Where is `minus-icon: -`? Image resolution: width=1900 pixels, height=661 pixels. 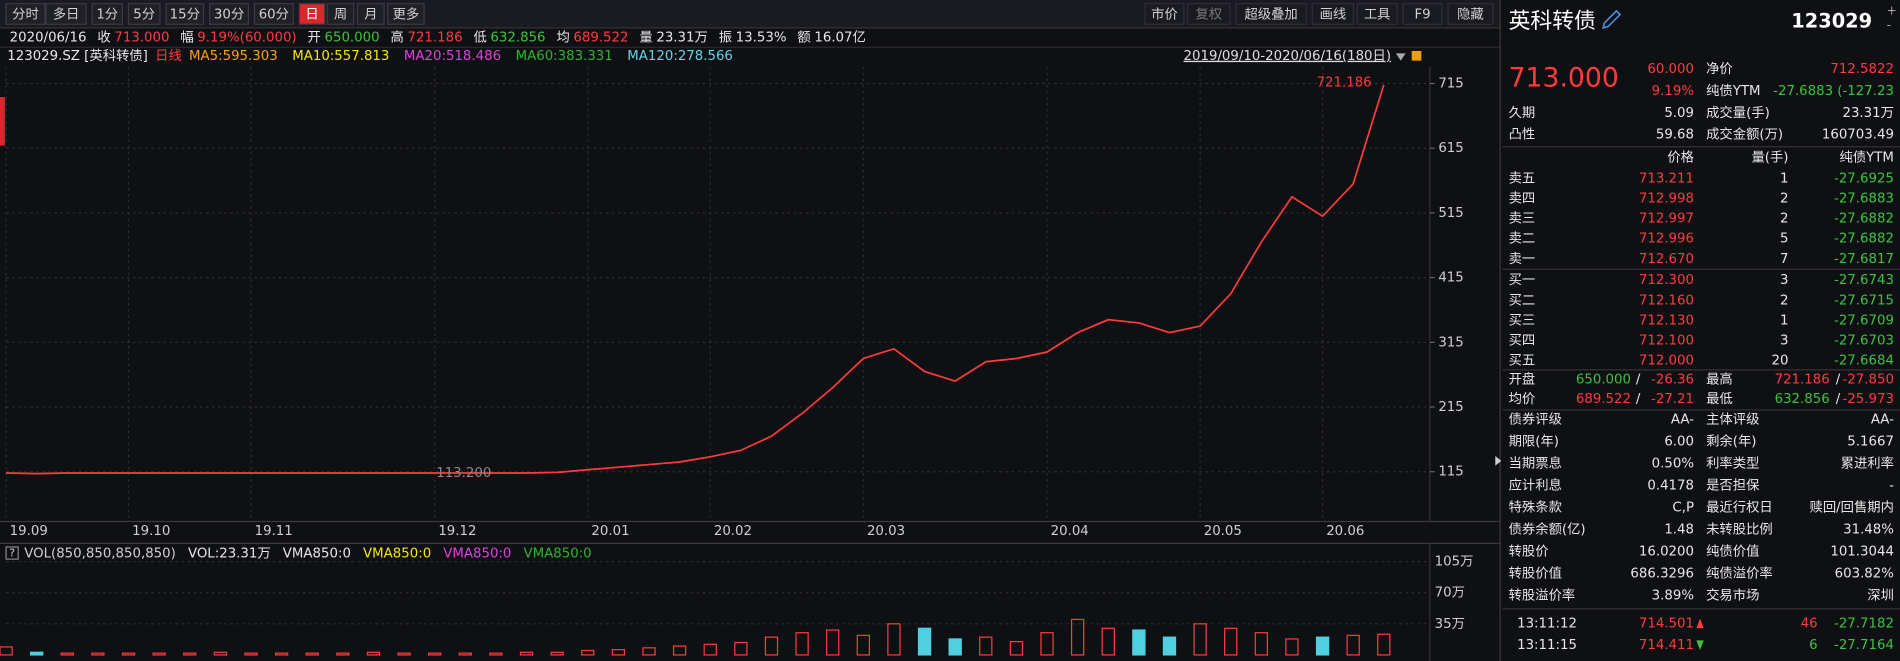
minus-icon: - is located at coordinates (1889, 25).